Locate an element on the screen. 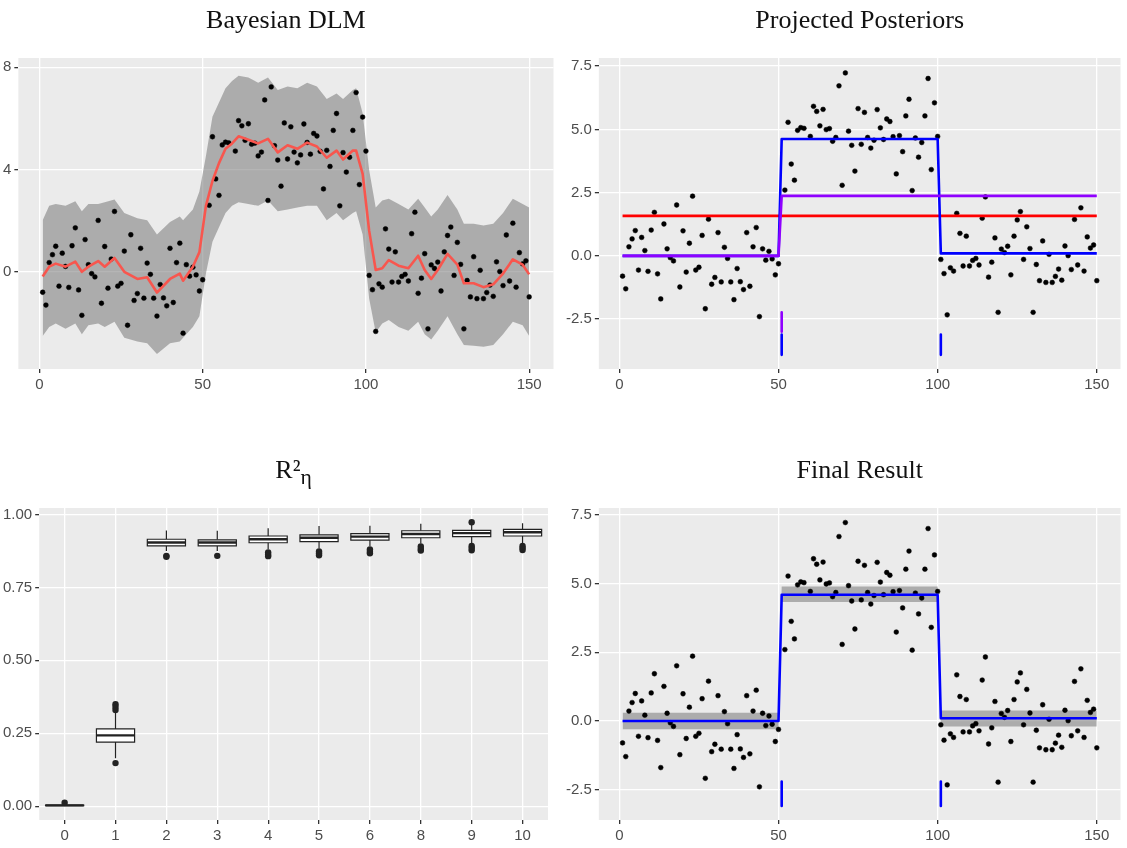  y-tick-label: 1.00 is located at coordinates (17, 513).